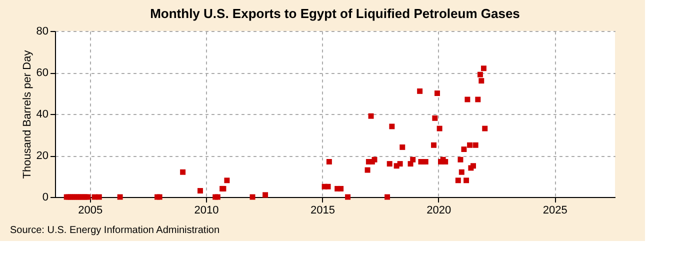 This screenshot has height=275, width=675. Describe the element at coordinates (335, 13) in the screenshot. I see `chart-title: Monthly U.S. Exports to Egypt of Liquified Petroleum Gases` at that location.